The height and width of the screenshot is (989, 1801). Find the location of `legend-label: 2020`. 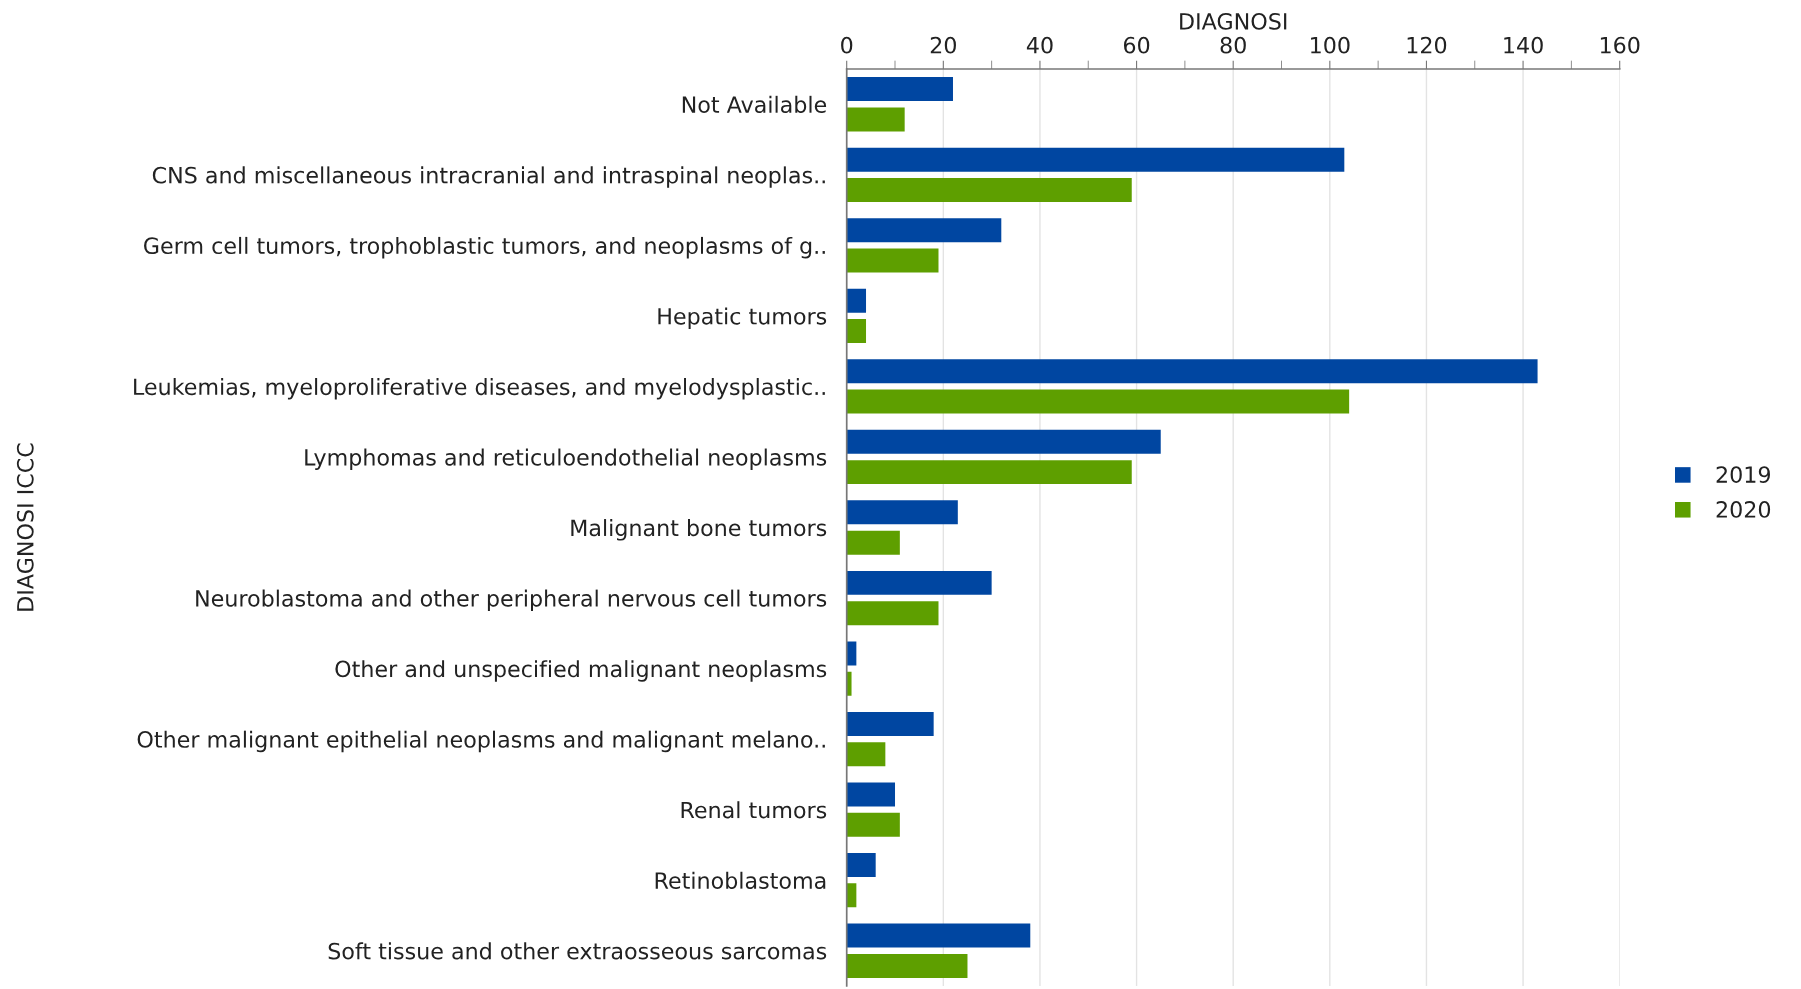

legend-label: 2020 is located at coordinates (1743, 509).